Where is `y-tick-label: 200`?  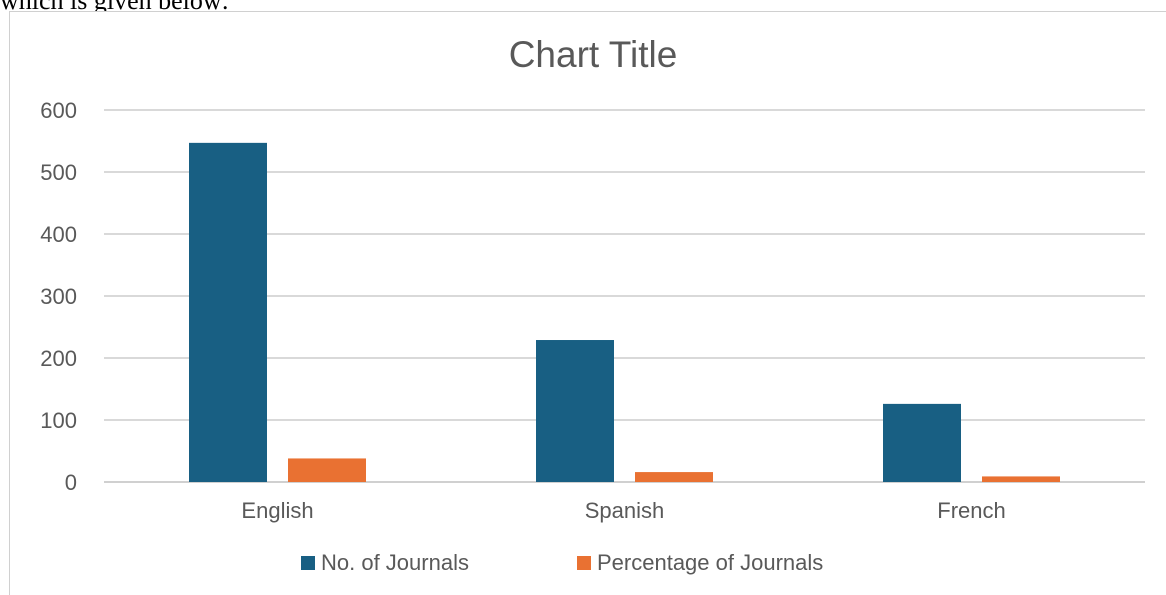
y-tick-label: 200 is located at coordinates (58, 358).